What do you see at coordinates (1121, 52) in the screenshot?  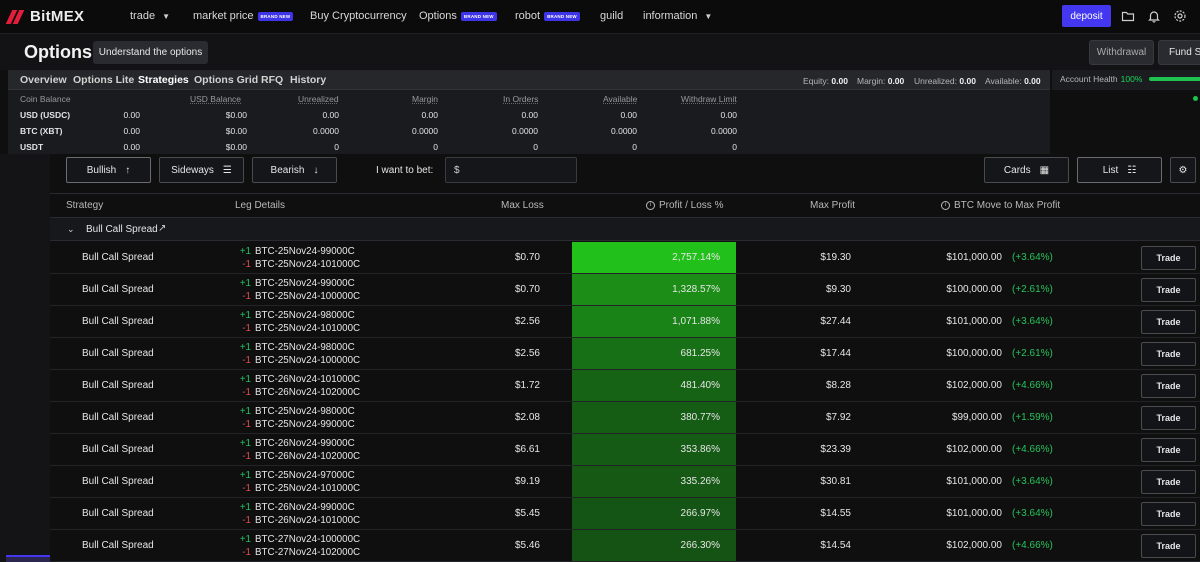 I see `withdrawal-button: Withdrawal` at bounding box center [1121, 52].